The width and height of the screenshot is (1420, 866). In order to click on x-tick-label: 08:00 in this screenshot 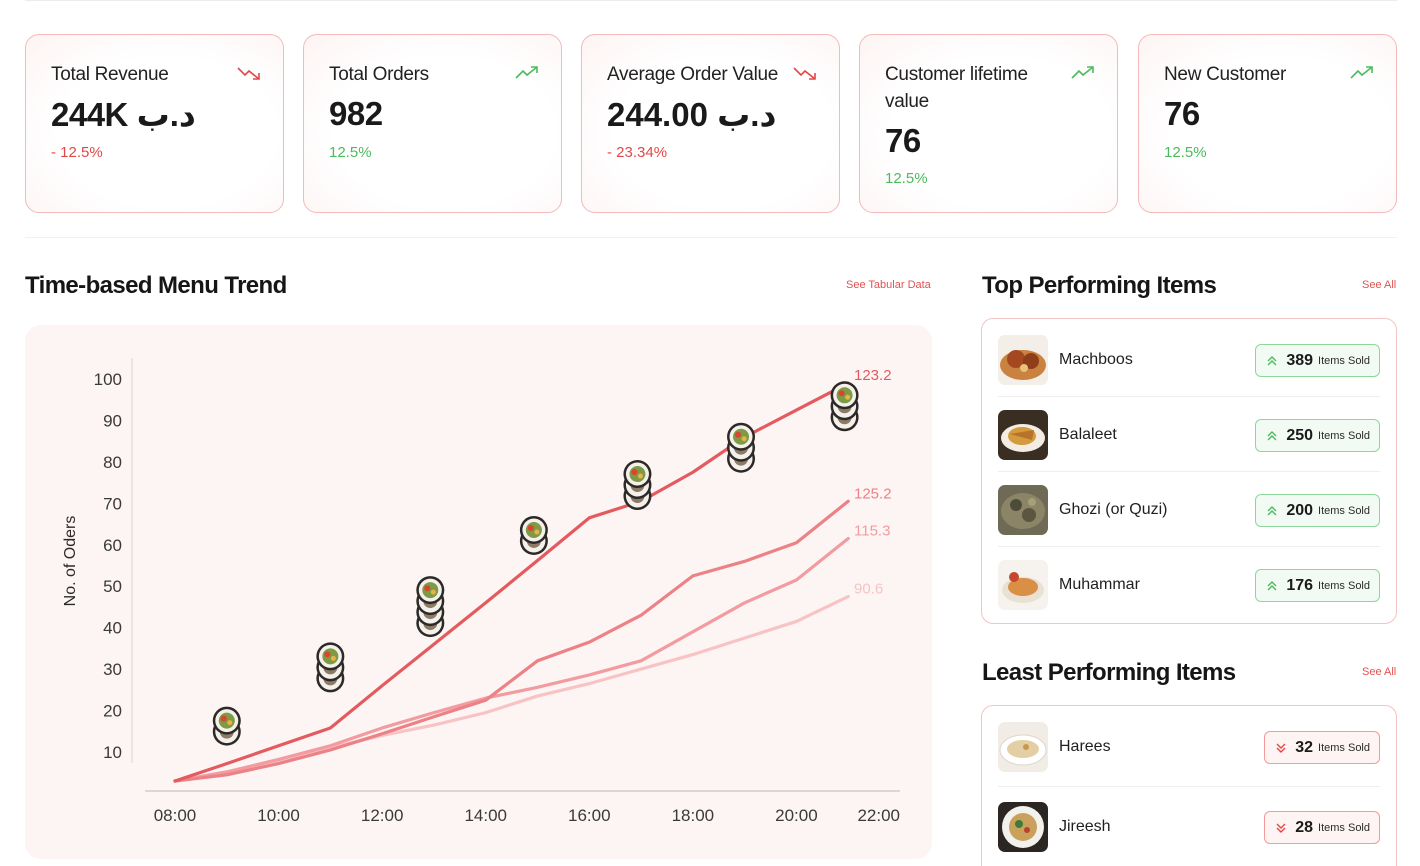, I will do `click(175, 815)`.